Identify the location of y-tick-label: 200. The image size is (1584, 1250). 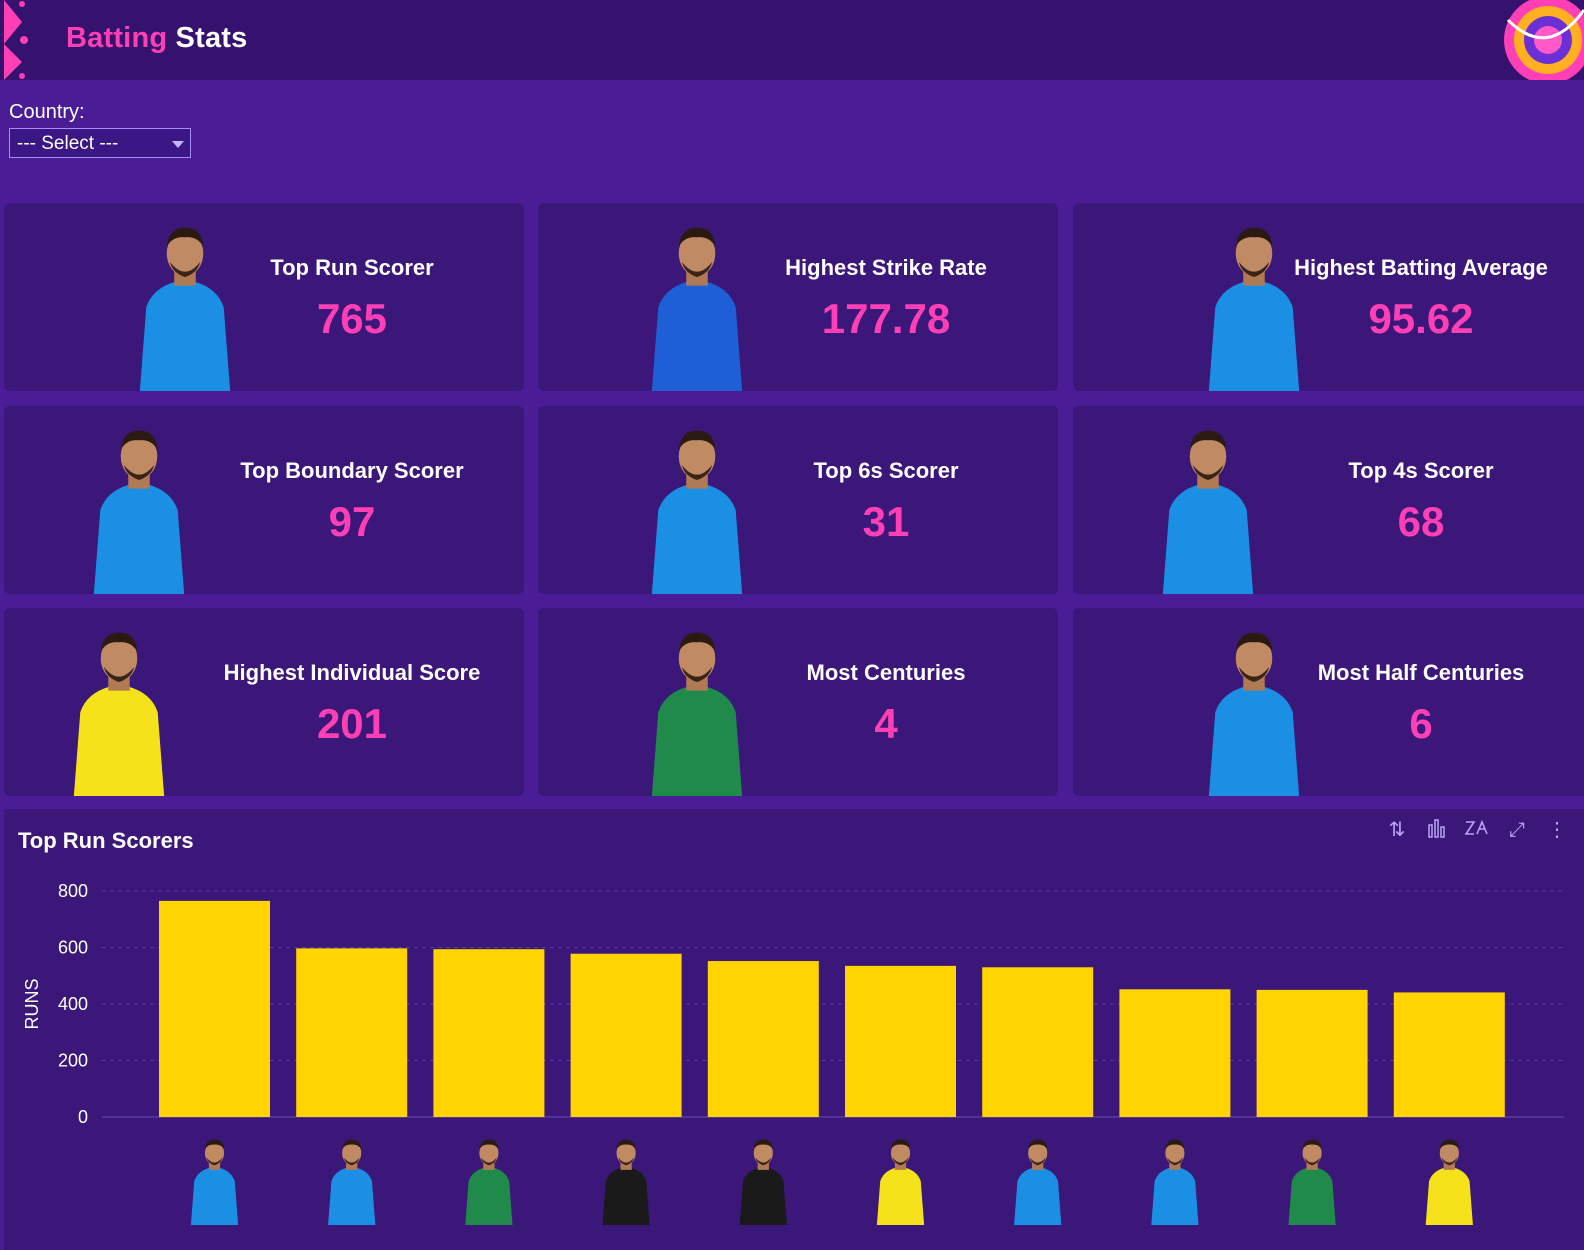
(73, 1061).